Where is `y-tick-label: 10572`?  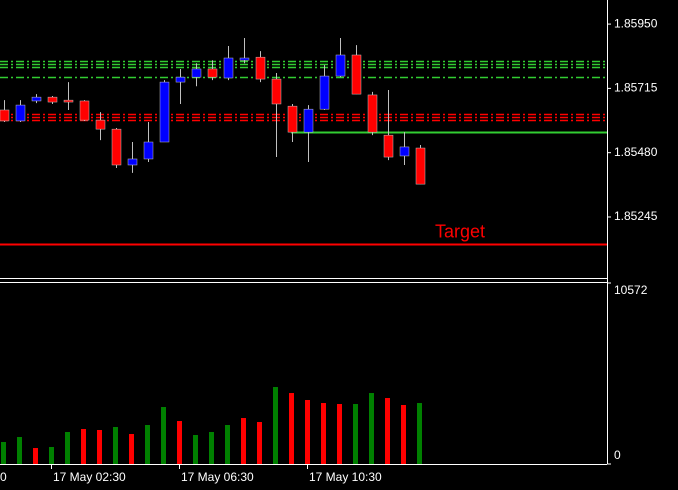
y-tick-label: 10572 is located at coordinates (631, 290).